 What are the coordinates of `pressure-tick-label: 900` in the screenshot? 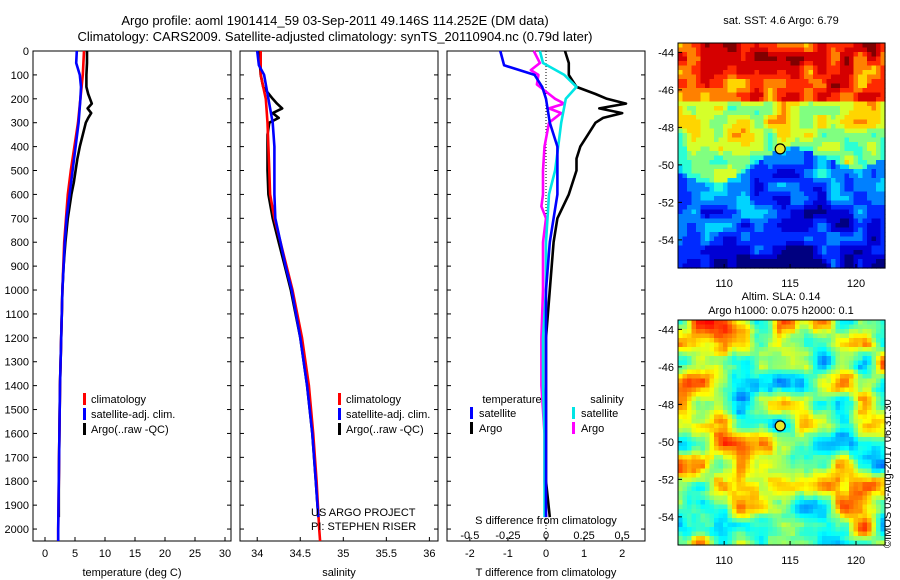 It's located at (20, 267).